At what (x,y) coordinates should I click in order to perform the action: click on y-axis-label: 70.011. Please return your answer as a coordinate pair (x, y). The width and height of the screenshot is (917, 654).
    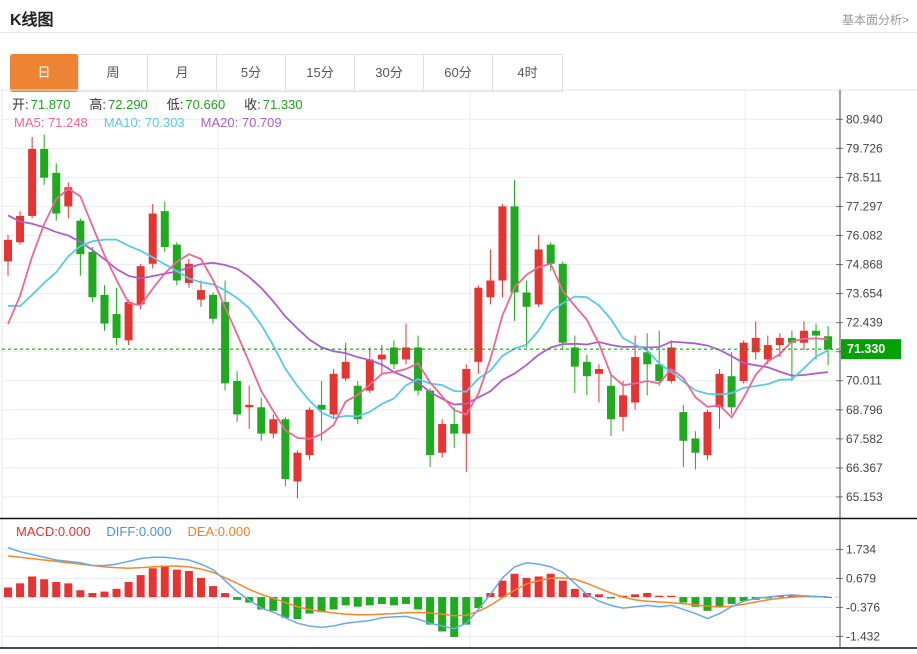
    Looking at the image, I should click on (864, 381).